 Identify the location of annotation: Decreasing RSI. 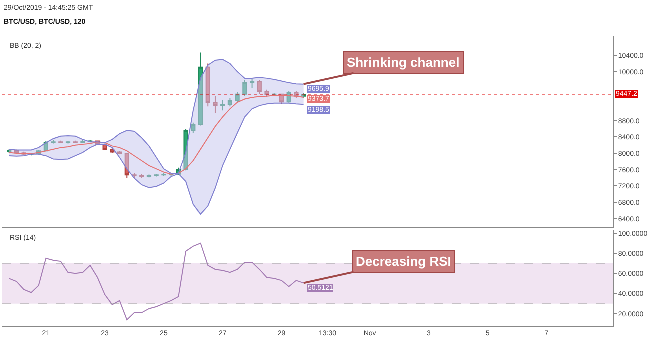
(404, 261).